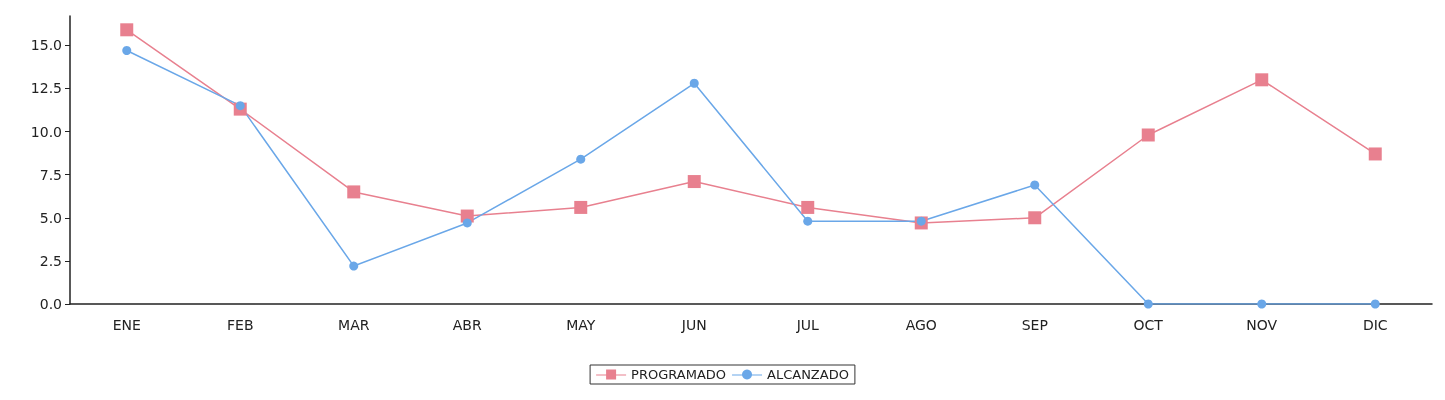 The height and width of the screenshot is (400, 1445). I want to click on y-tick-label: 15.0, so click(46, 45).